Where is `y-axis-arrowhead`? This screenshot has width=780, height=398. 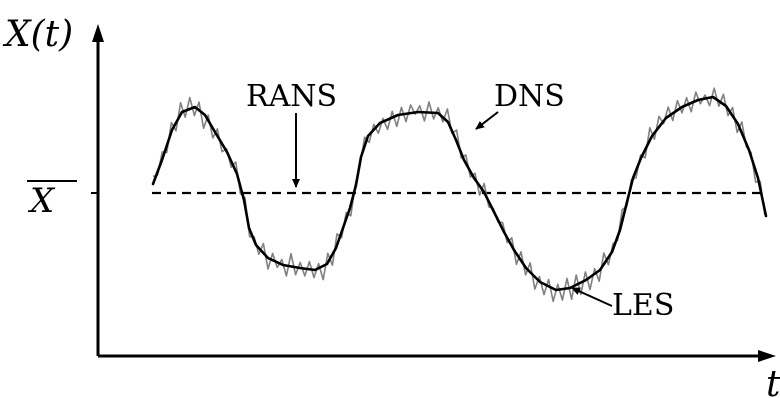 y-axis-arrowhead is located at coordinates (98, 33).